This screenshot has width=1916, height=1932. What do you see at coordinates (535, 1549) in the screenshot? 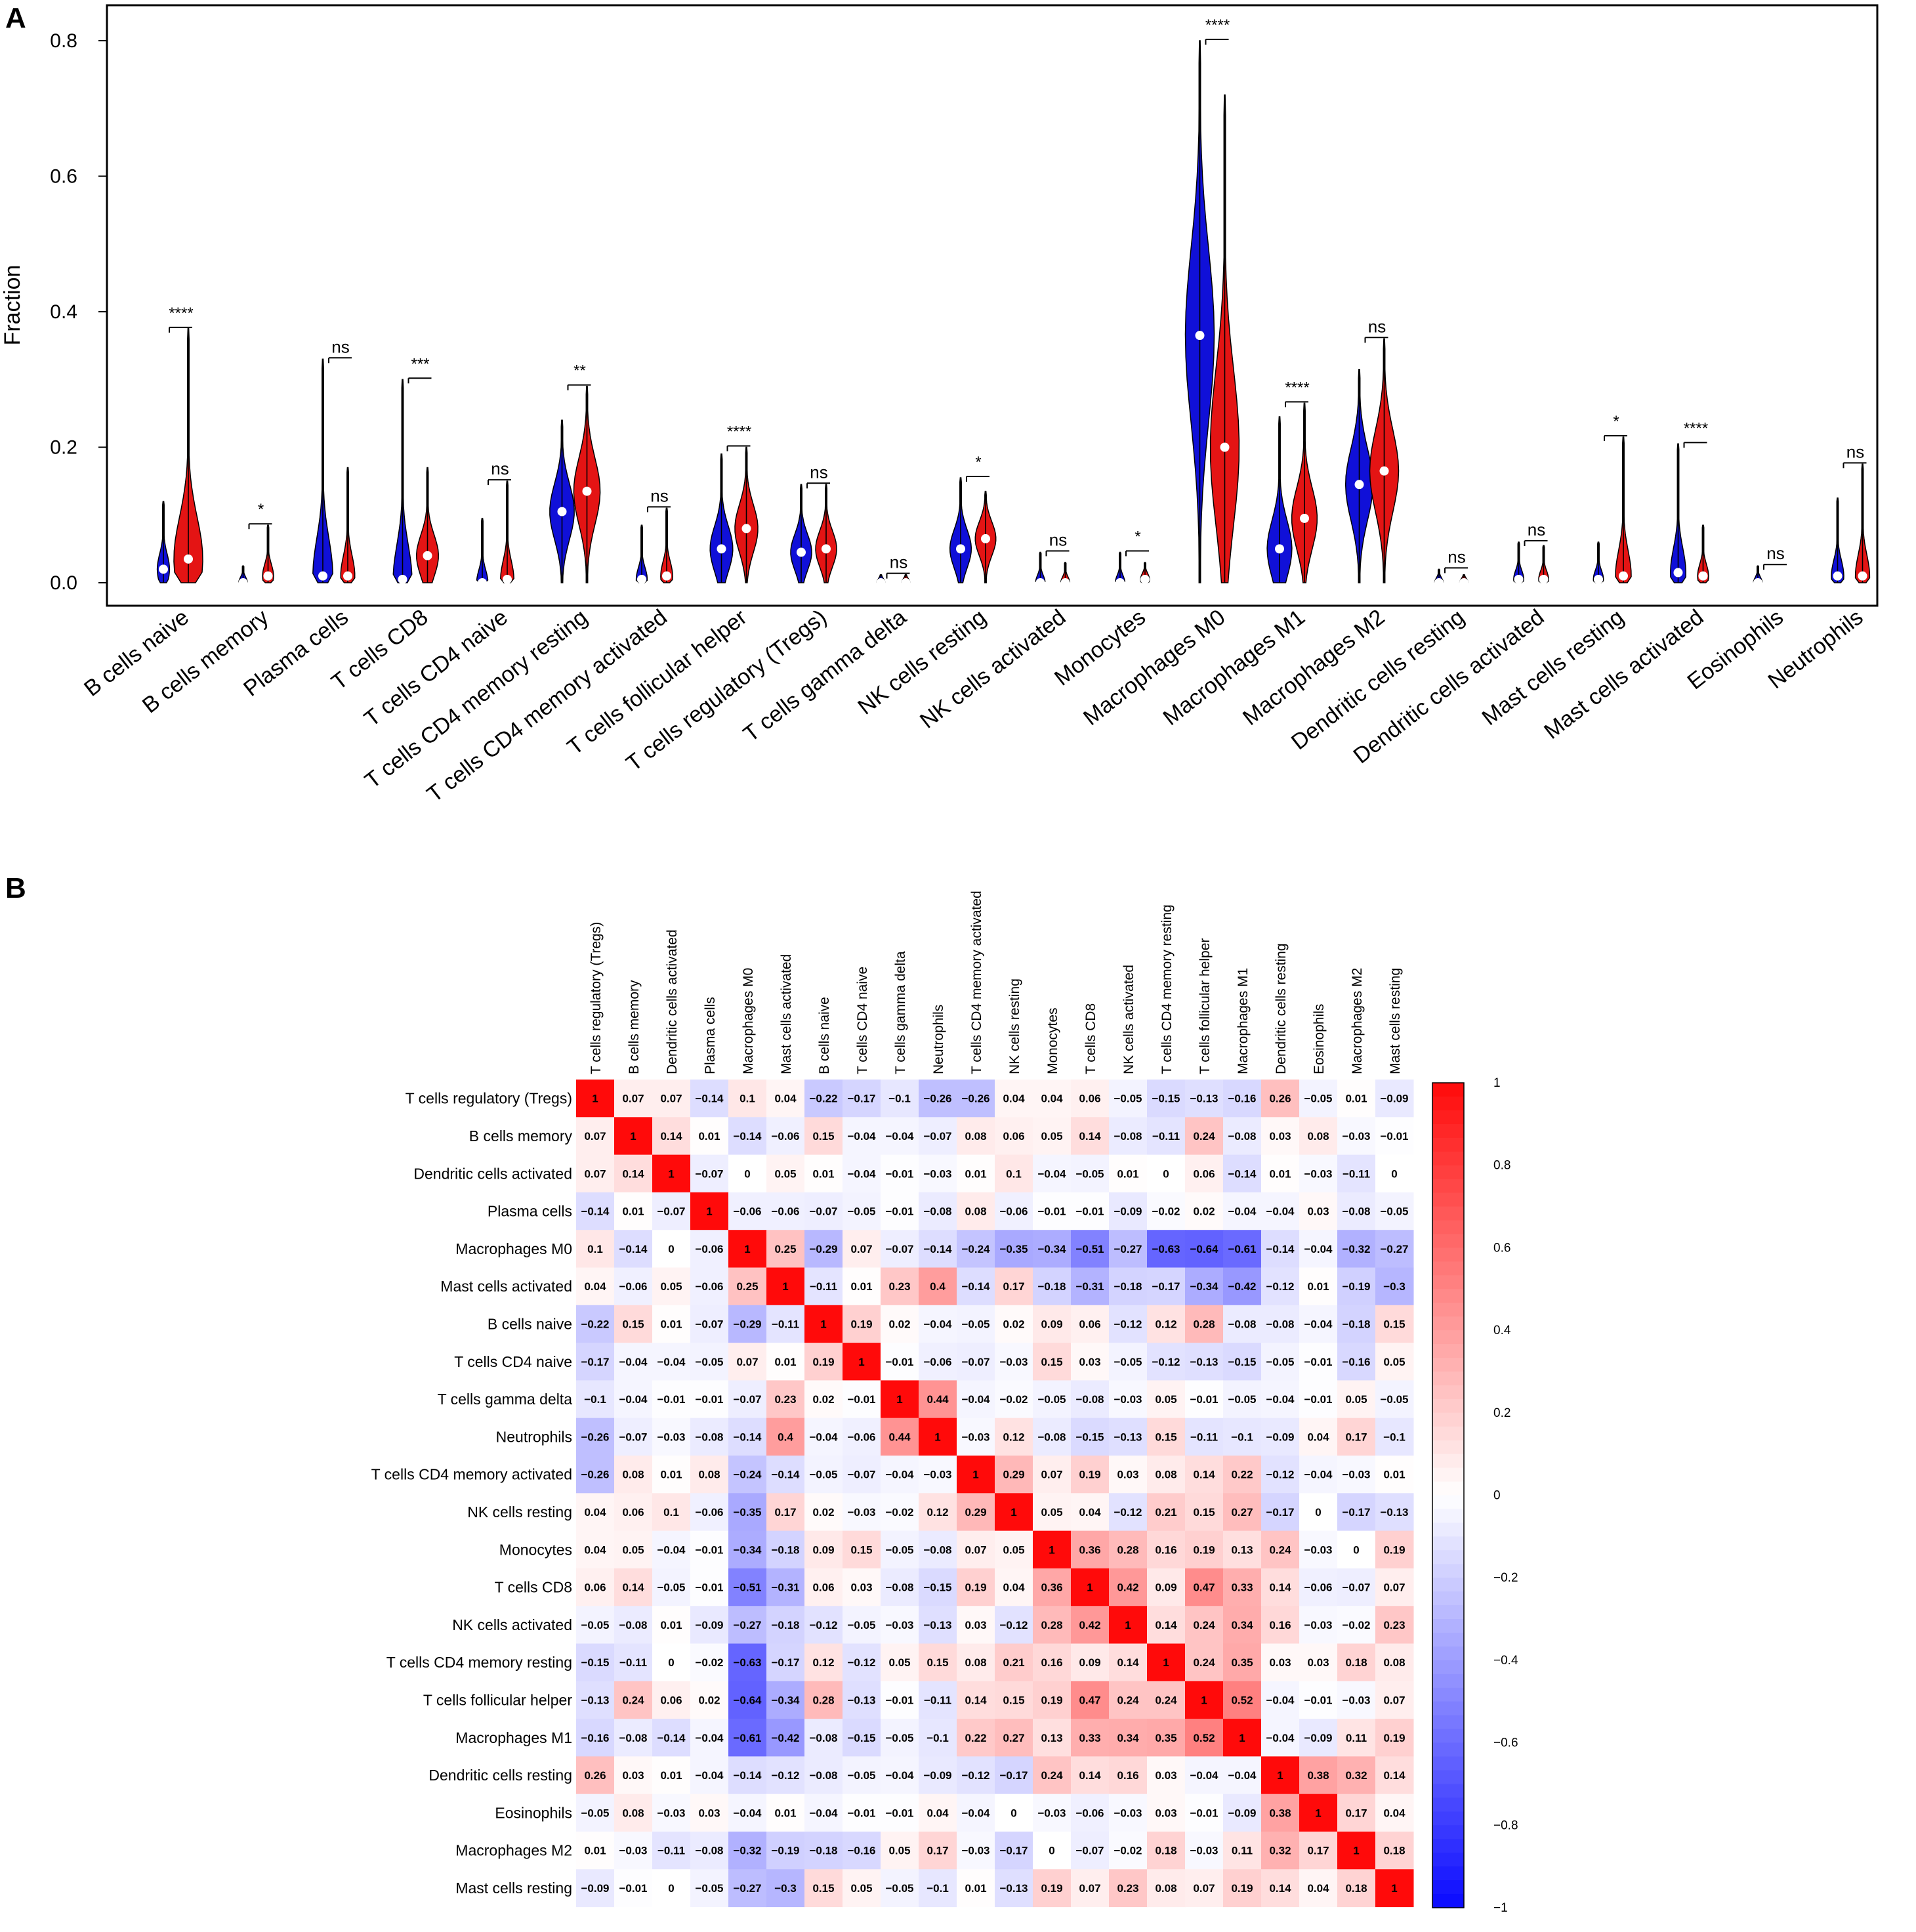
I see `heatmap-row-label: Monocytes` at bounding box center [535, 1549].